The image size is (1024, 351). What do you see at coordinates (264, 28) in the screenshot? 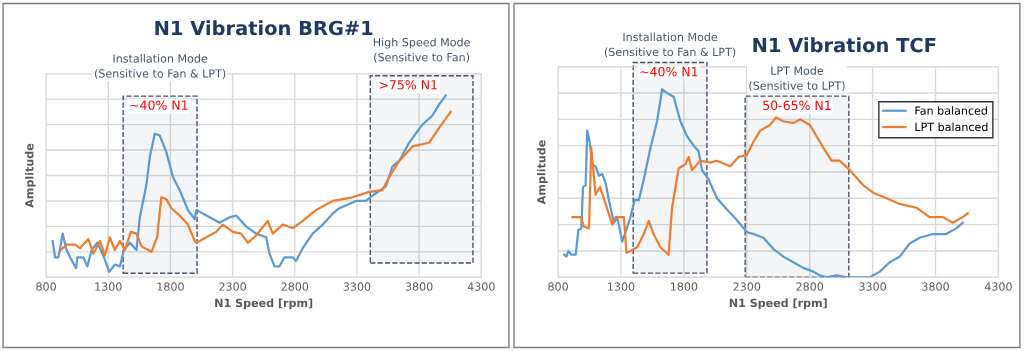
I see `chart-title: N1 Vibration BRG#1` at bounding box center [264, 28].